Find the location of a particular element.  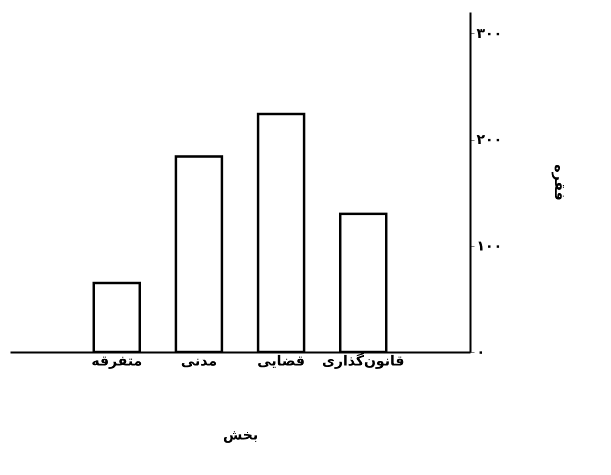

x-tick-label: قضایی is located at coordinates (281, 362).